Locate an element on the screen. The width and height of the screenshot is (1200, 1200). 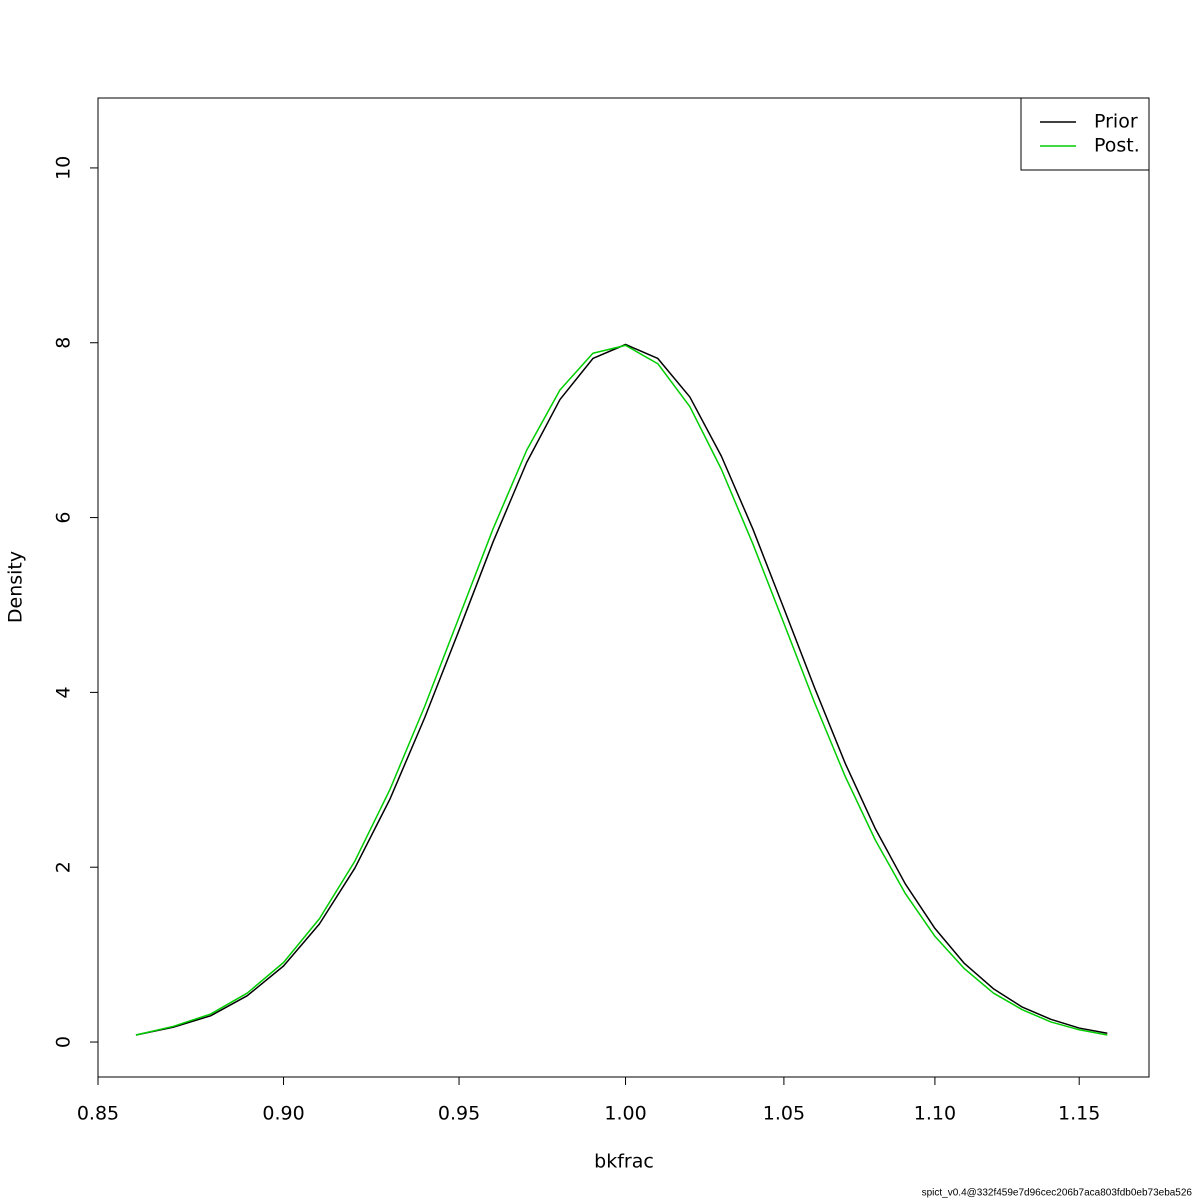
legend-box is located at coordinates (1085, 134).